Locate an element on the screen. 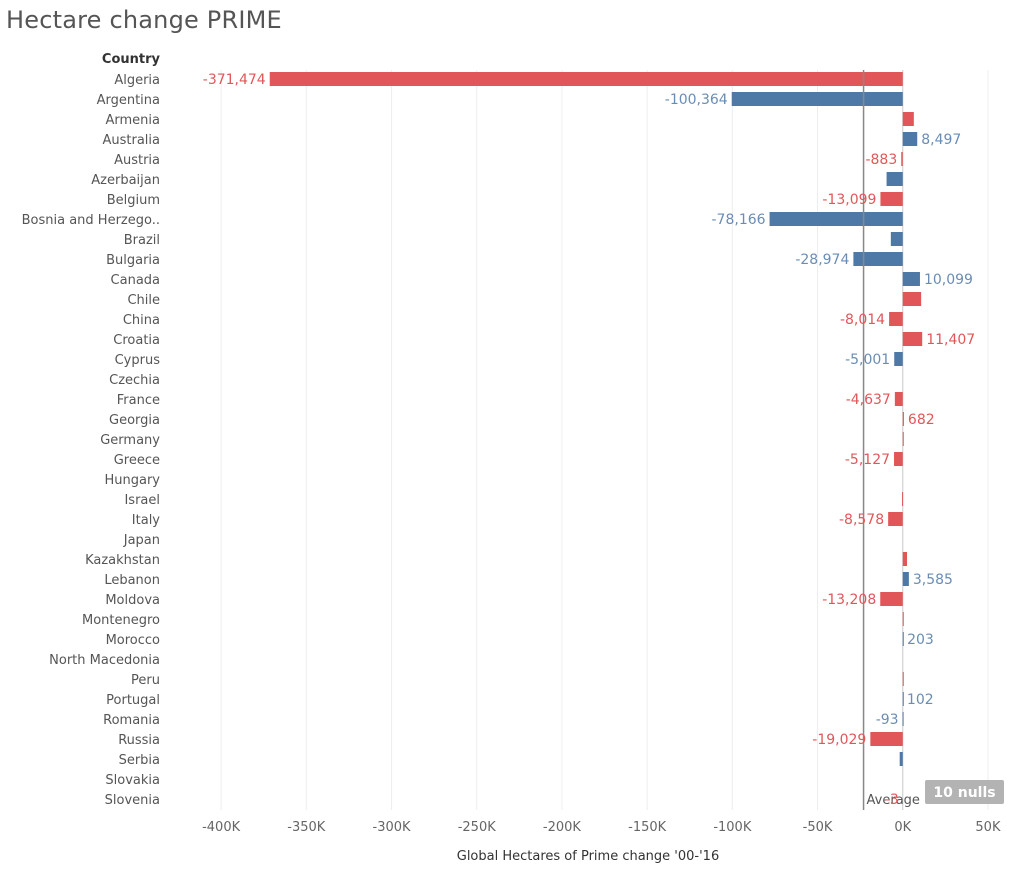 The image size is (1011, 874). data-label: 11,407 is located at coordinates (950, 340).